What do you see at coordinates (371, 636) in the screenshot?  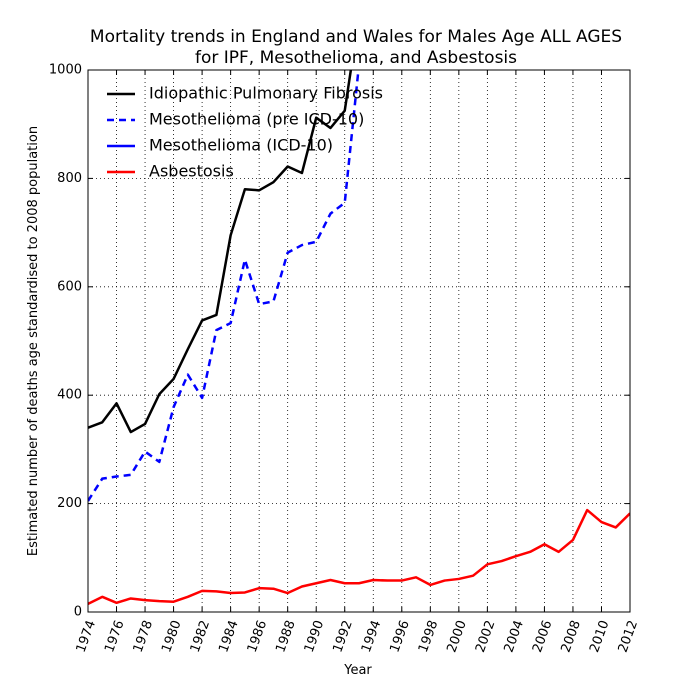 I see `x-tick-label: 1994` at bounding box center [371, 636].